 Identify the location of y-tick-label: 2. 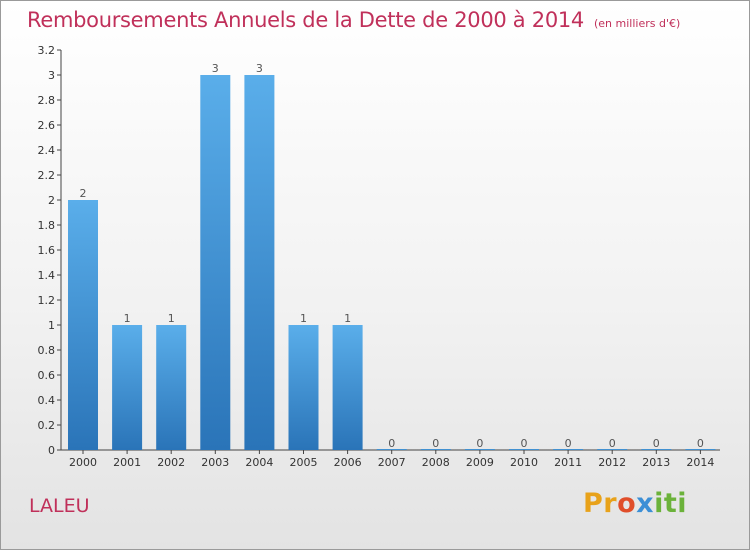
(51, 200).